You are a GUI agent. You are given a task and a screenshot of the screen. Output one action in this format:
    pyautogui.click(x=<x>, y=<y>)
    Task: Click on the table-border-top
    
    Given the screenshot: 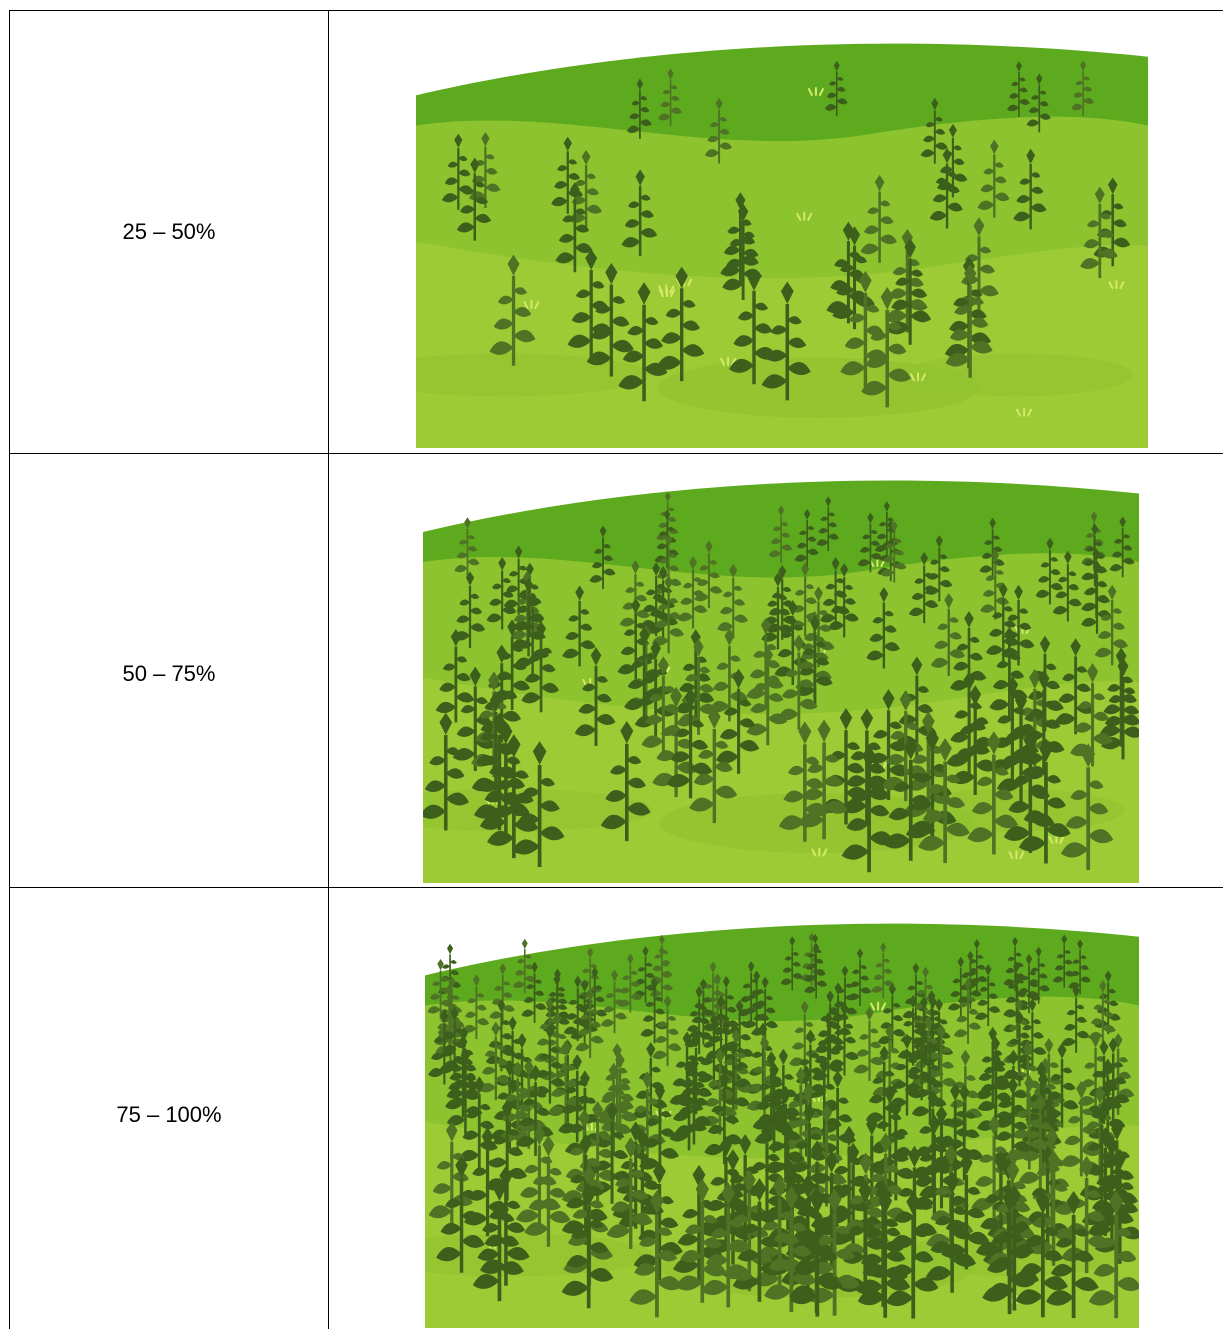 What is the action you would take?
    pyautogui.click(x=616, y=10)
    